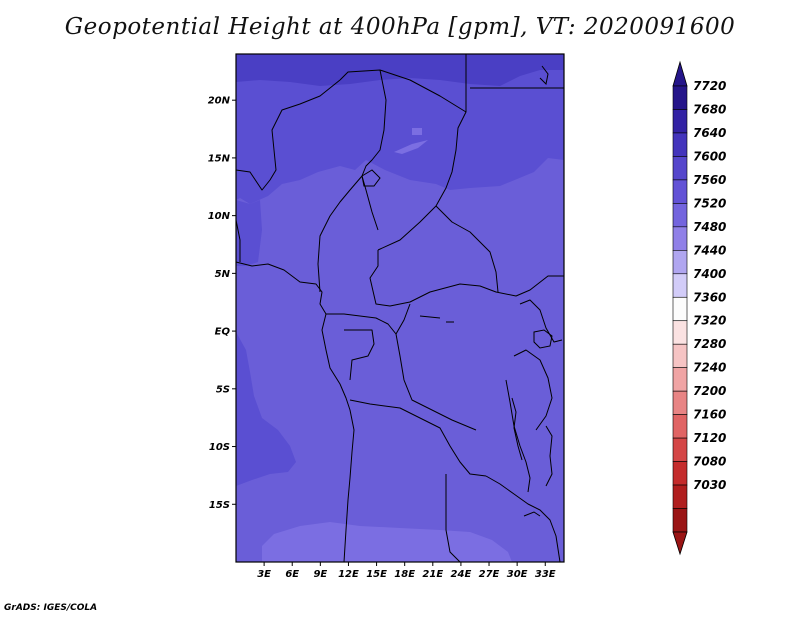 The height and width of the screenshot is (618, 800). Describe the element at coordinates (709, 485) in the screenshot. I see `colorbar-level-label: 7030` at that location.